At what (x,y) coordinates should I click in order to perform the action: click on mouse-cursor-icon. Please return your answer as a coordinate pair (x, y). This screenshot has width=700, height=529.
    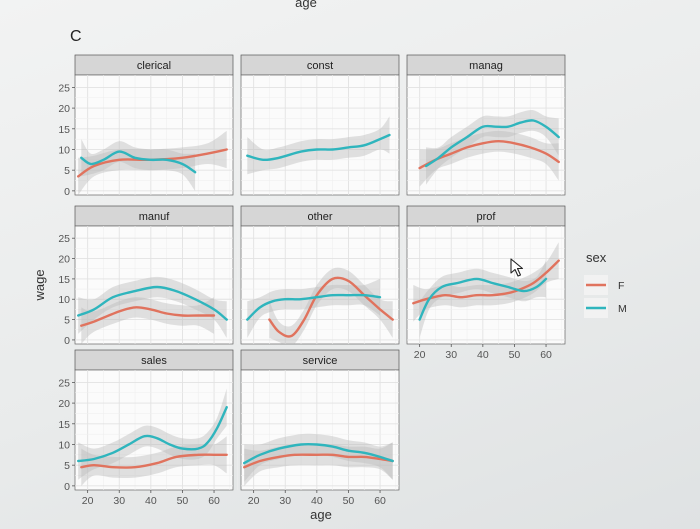
    Looking at the image, I should click on (517, 267).